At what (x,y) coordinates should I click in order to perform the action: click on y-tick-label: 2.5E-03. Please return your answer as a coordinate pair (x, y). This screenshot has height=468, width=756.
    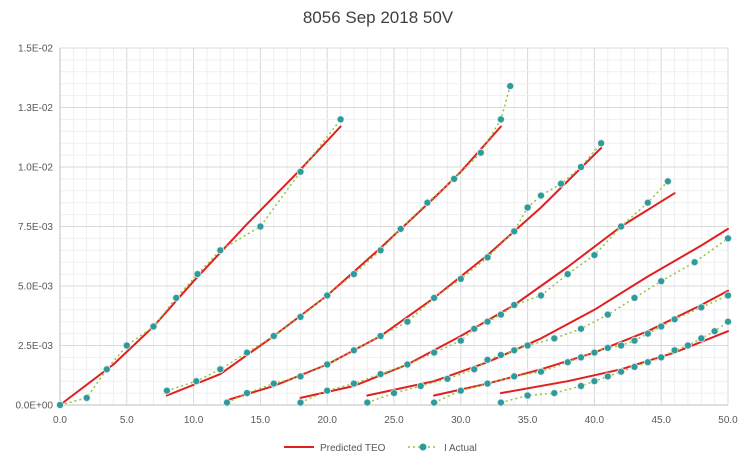
    Looking at the image, I should click on (35, 346).